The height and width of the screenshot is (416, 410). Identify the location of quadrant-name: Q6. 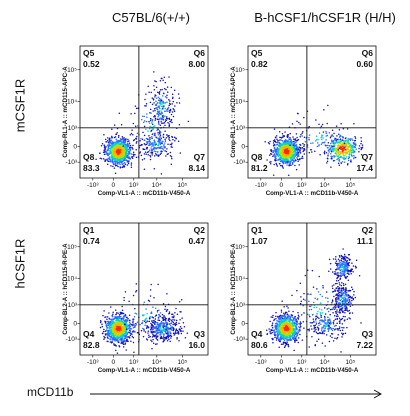
(368, 53).